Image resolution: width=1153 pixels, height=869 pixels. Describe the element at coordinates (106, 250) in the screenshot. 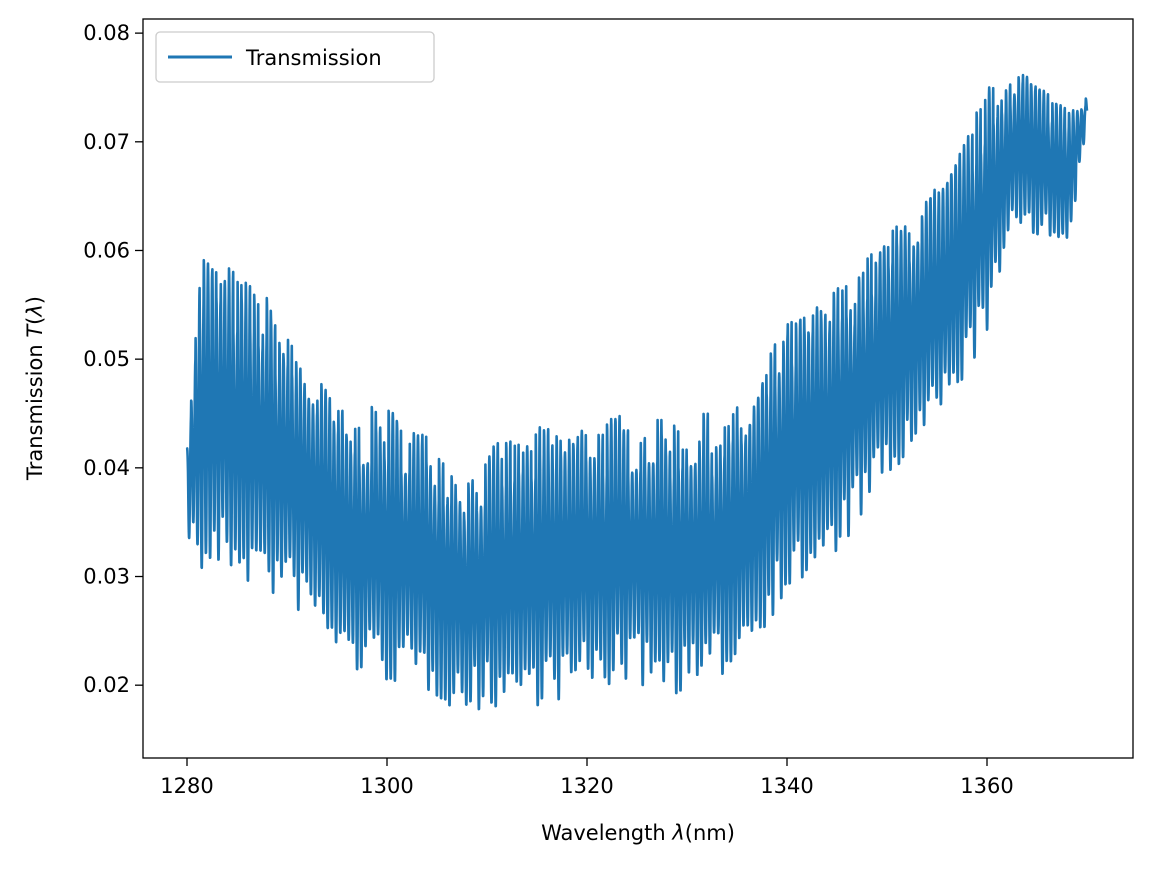

I see `y-tick-label: 0.06` at that location.